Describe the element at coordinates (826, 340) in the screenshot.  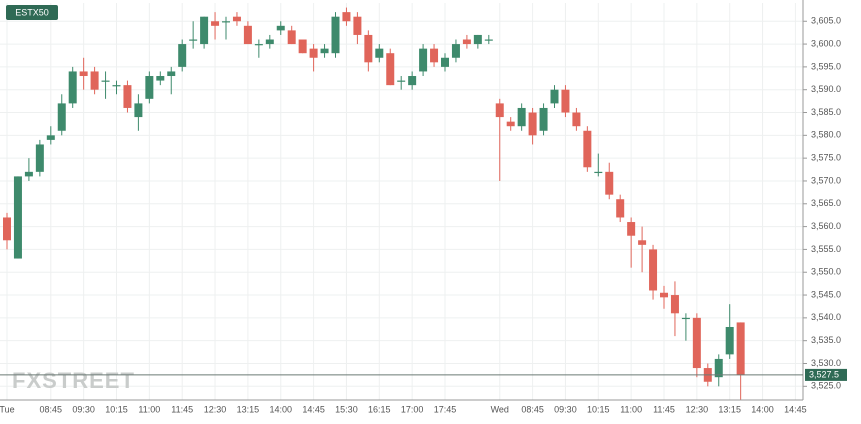
I see `y-tick-label: 3,535.0` at that location.